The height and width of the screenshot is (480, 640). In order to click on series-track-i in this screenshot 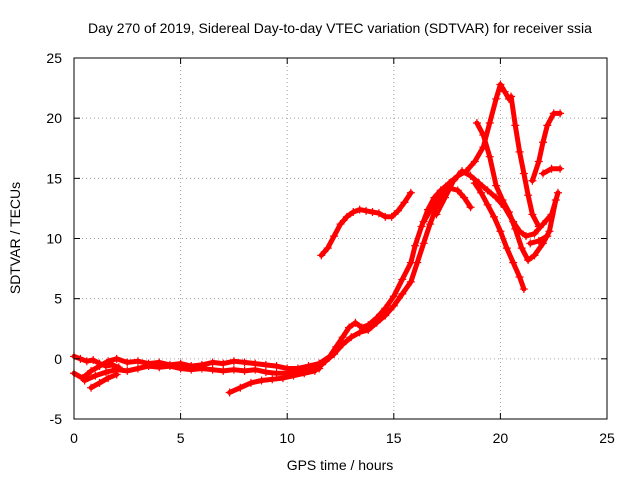, I will do `click(525, 161)`.